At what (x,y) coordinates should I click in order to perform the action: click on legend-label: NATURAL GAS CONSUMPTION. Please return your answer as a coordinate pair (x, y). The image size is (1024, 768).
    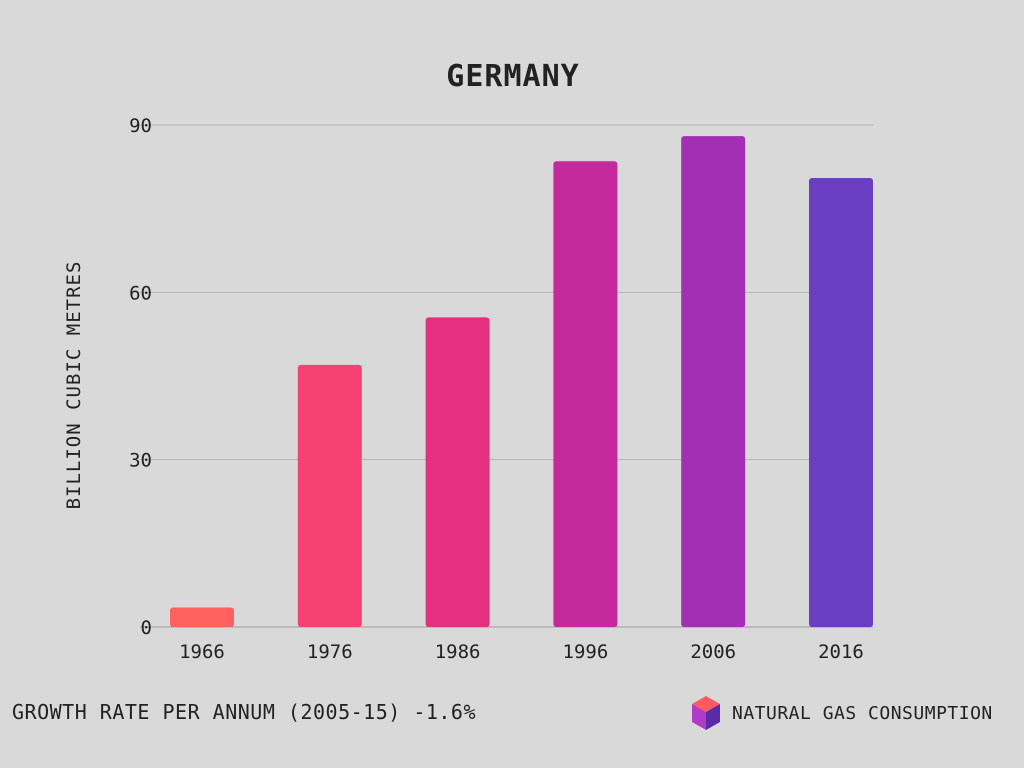
    Looking at the image, I should click on (862, 713).